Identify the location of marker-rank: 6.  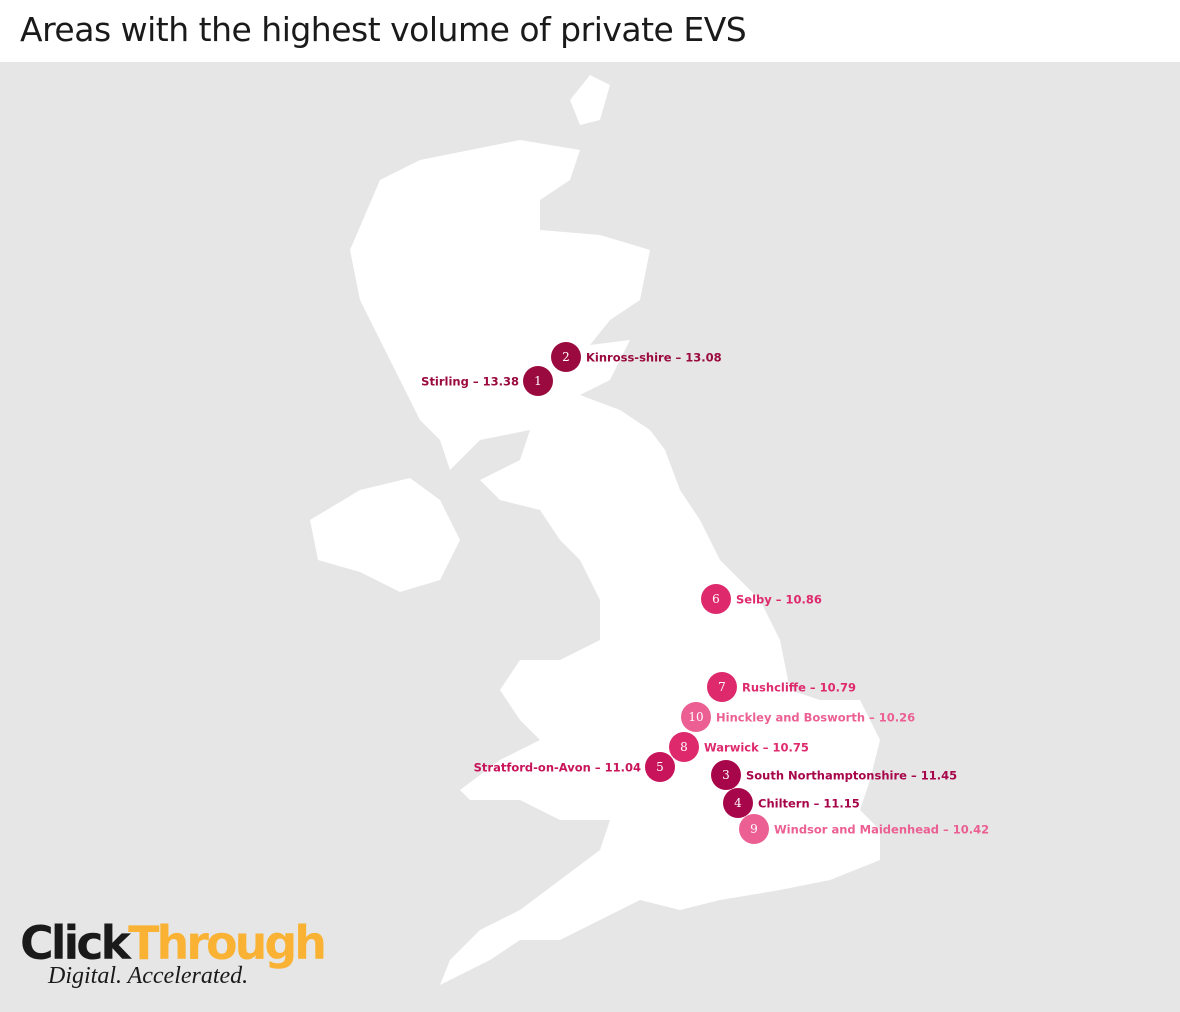
(716, 599).